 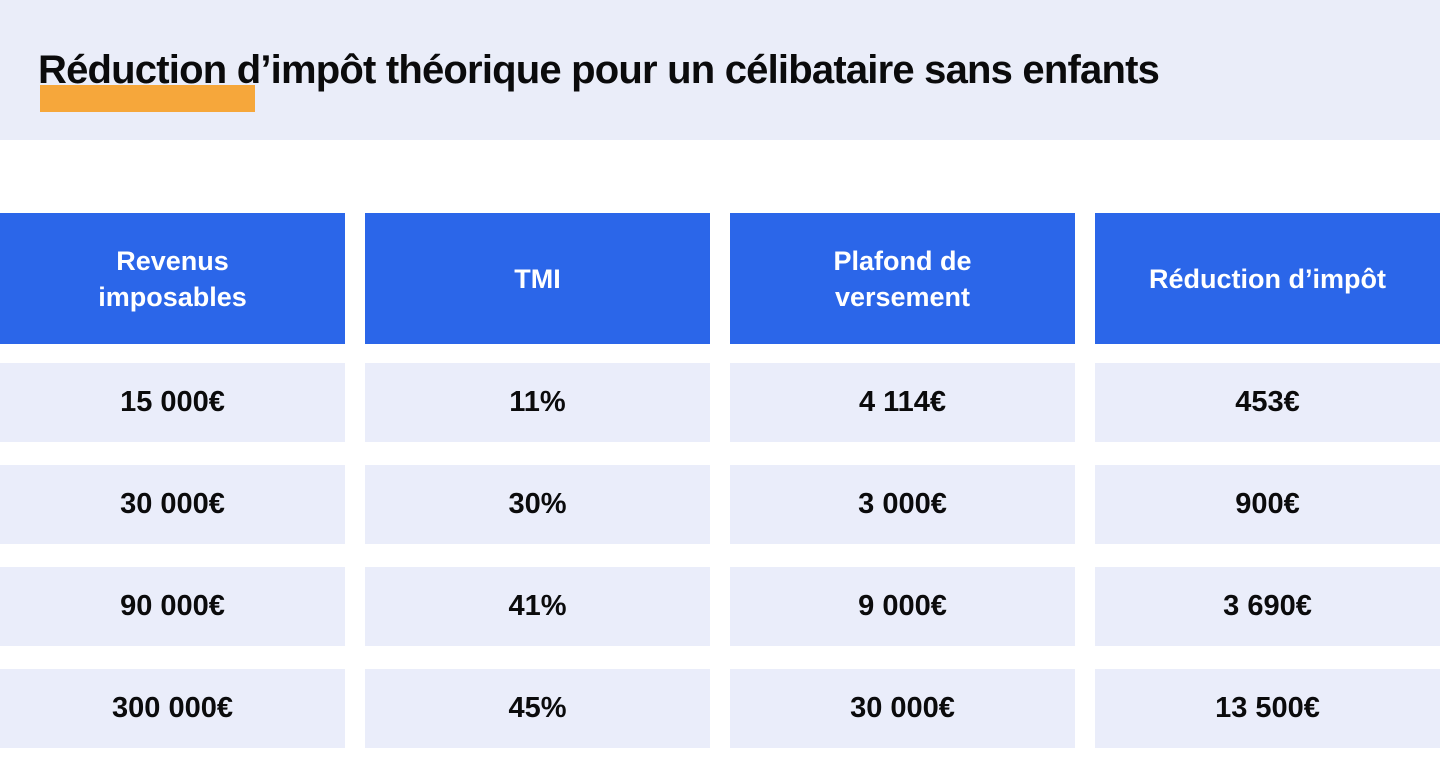 I want to click on table-cell-reduction: 3 690€, so click(x=1267, y=606).